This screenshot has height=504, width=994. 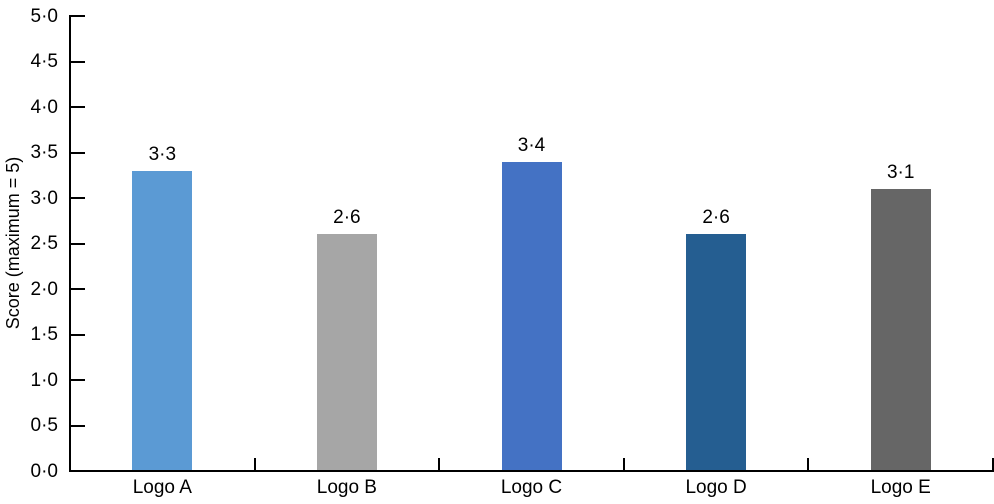 What do you see at coordinates (44, 16) in the screenshot?
I see `y-tick-label: 5·0` at bounding box center [44, 16].